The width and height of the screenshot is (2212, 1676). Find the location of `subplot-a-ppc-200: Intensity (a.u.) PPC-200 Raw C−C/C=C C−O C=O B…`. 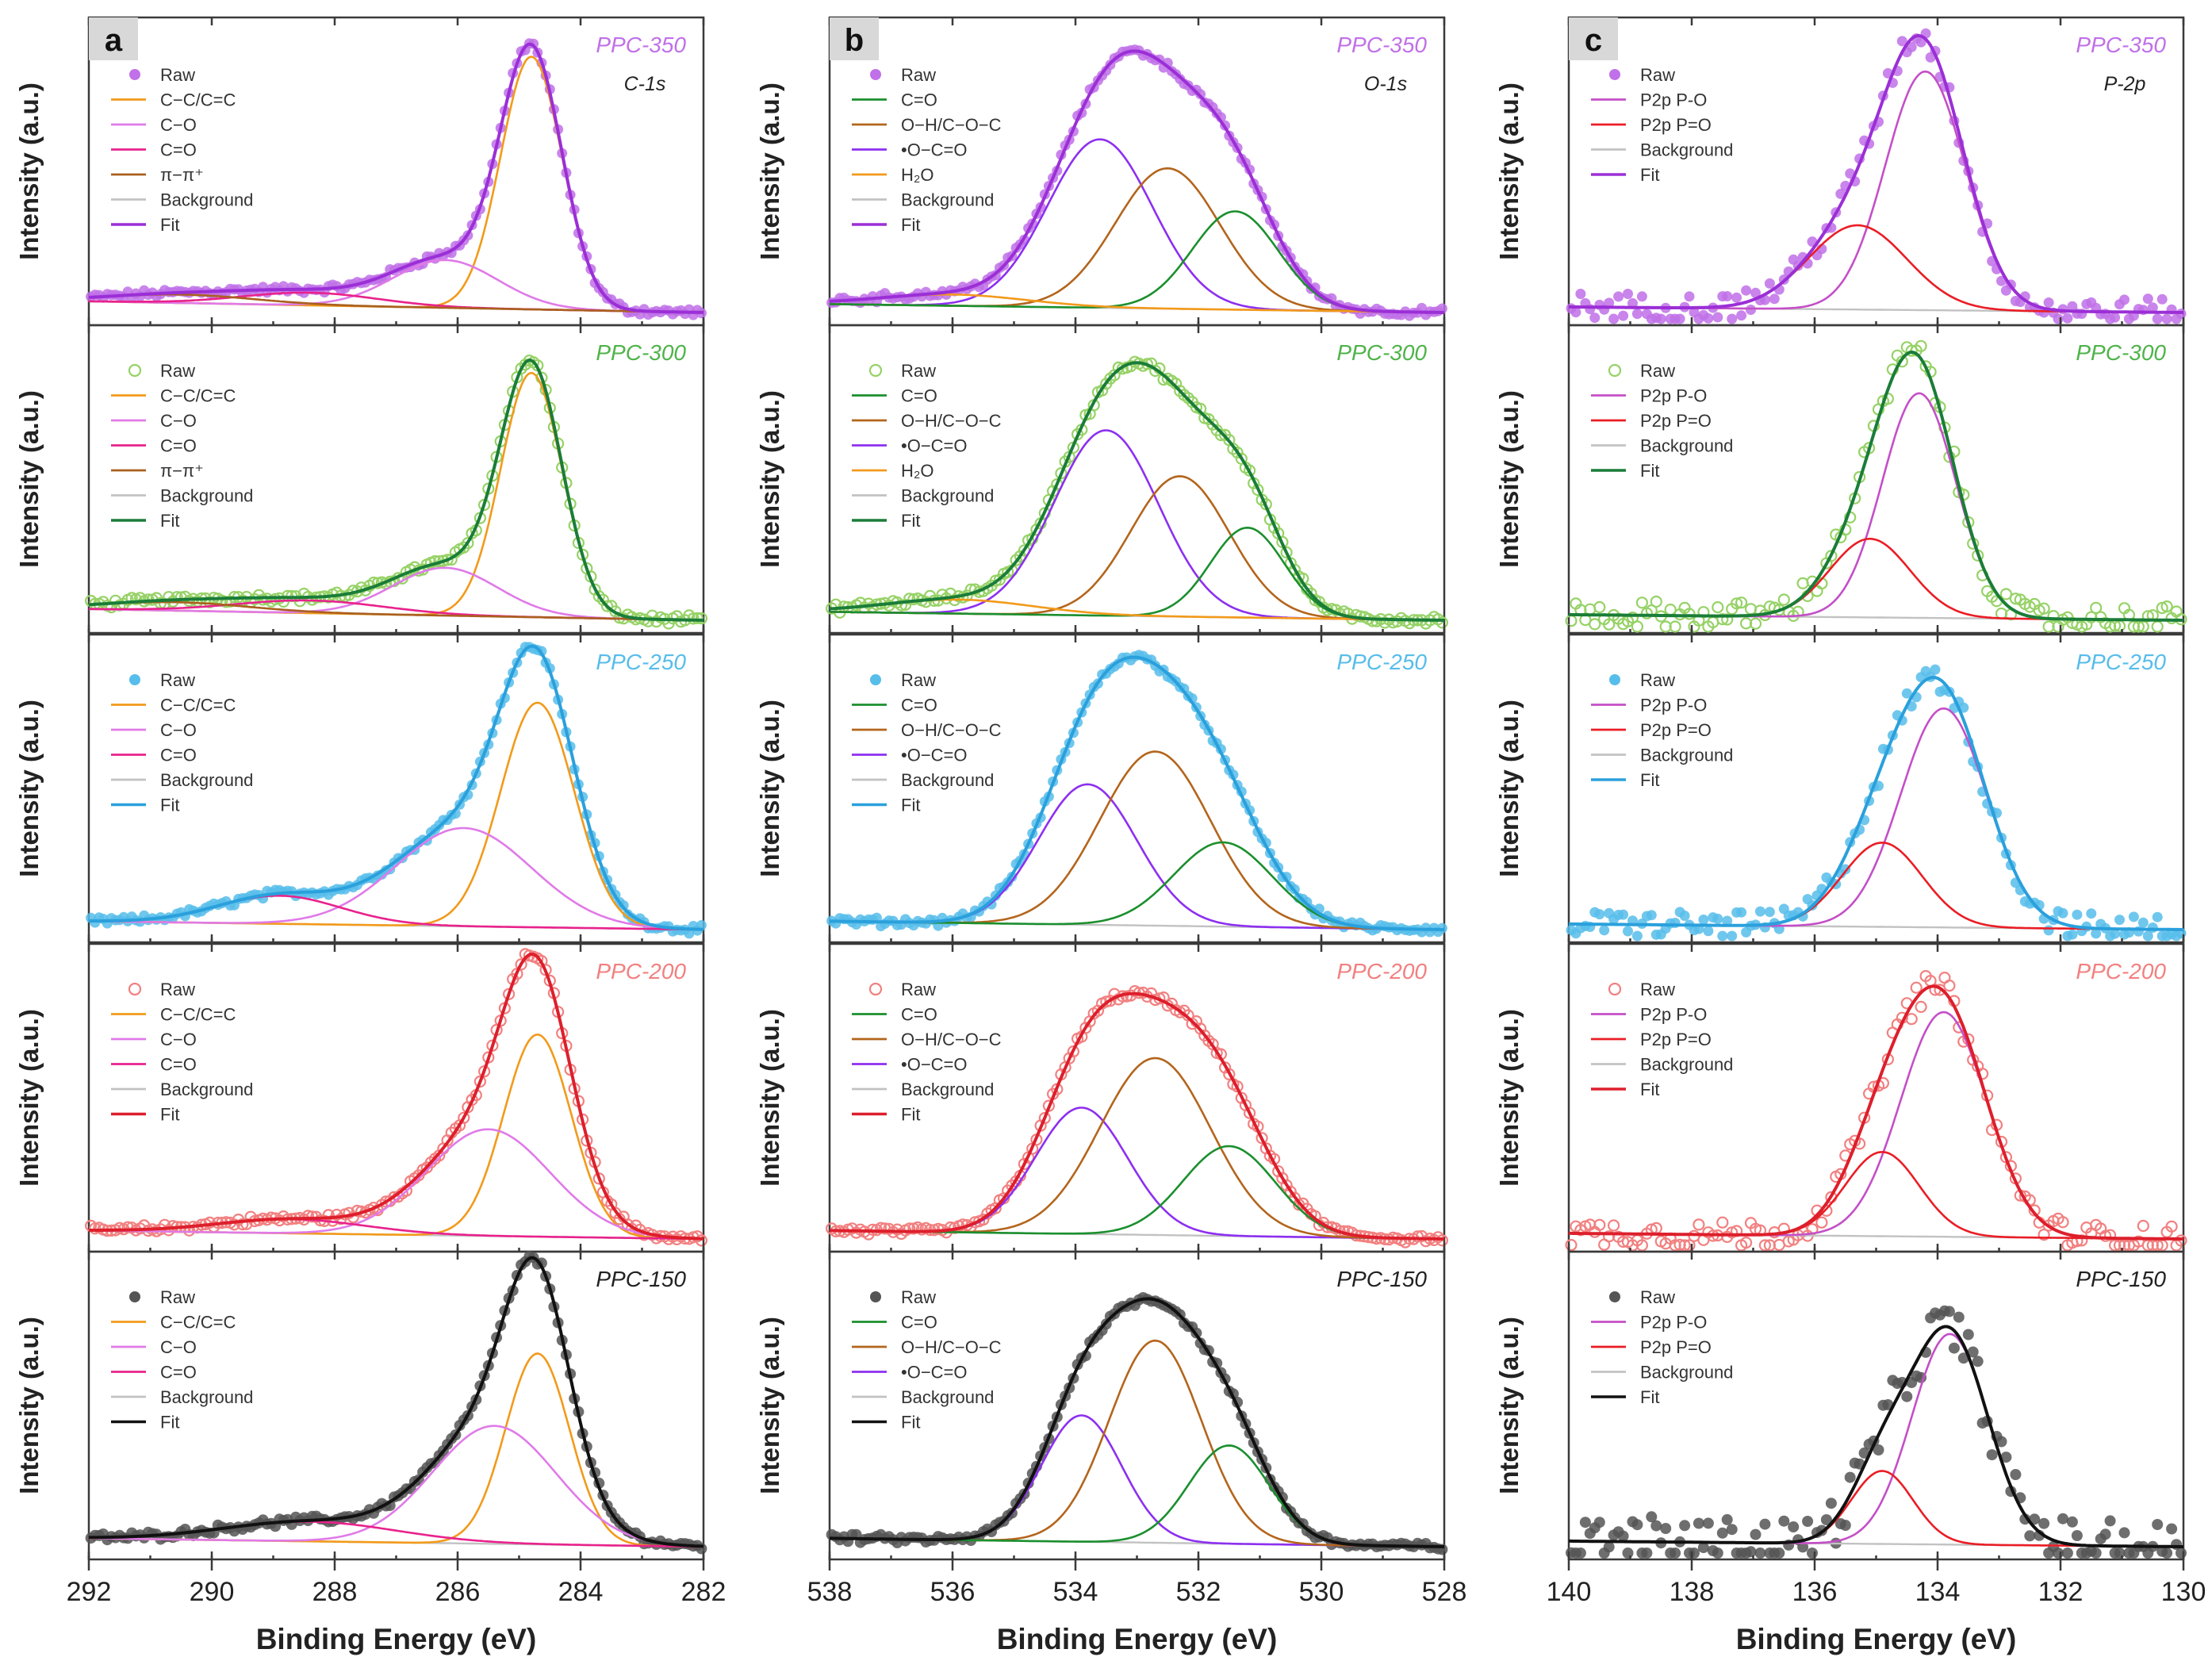

subplot-a-ppc-200: Intensity (a.u.) PPC-200 Raw C−C/C=C C−O C=O B… is located at coordinates (361, 1097).